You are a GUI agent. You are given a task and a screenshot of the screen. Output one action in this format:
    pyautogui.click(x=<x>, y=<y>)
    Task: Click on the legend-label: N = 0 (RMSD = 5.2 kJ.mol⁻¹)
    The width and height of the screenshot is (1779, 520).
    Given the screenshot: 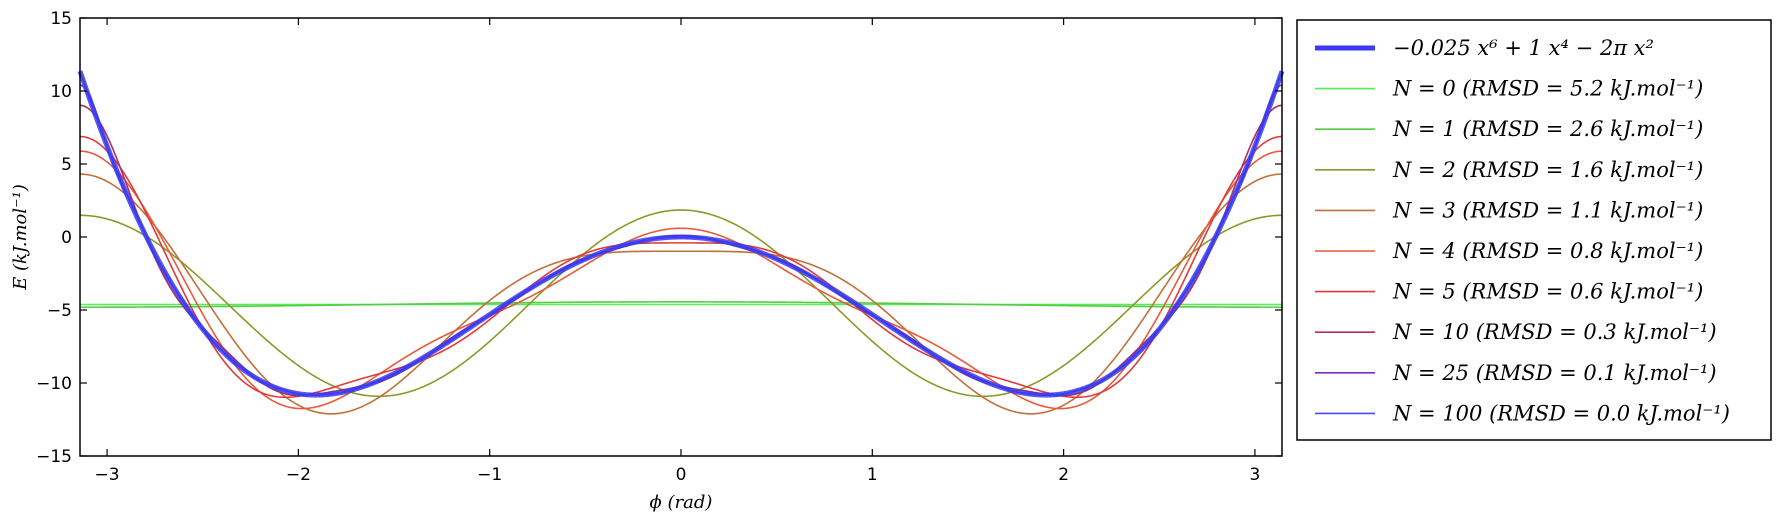 What is the action you would take?
    pyautogui.click(x=1547, y=89)
    